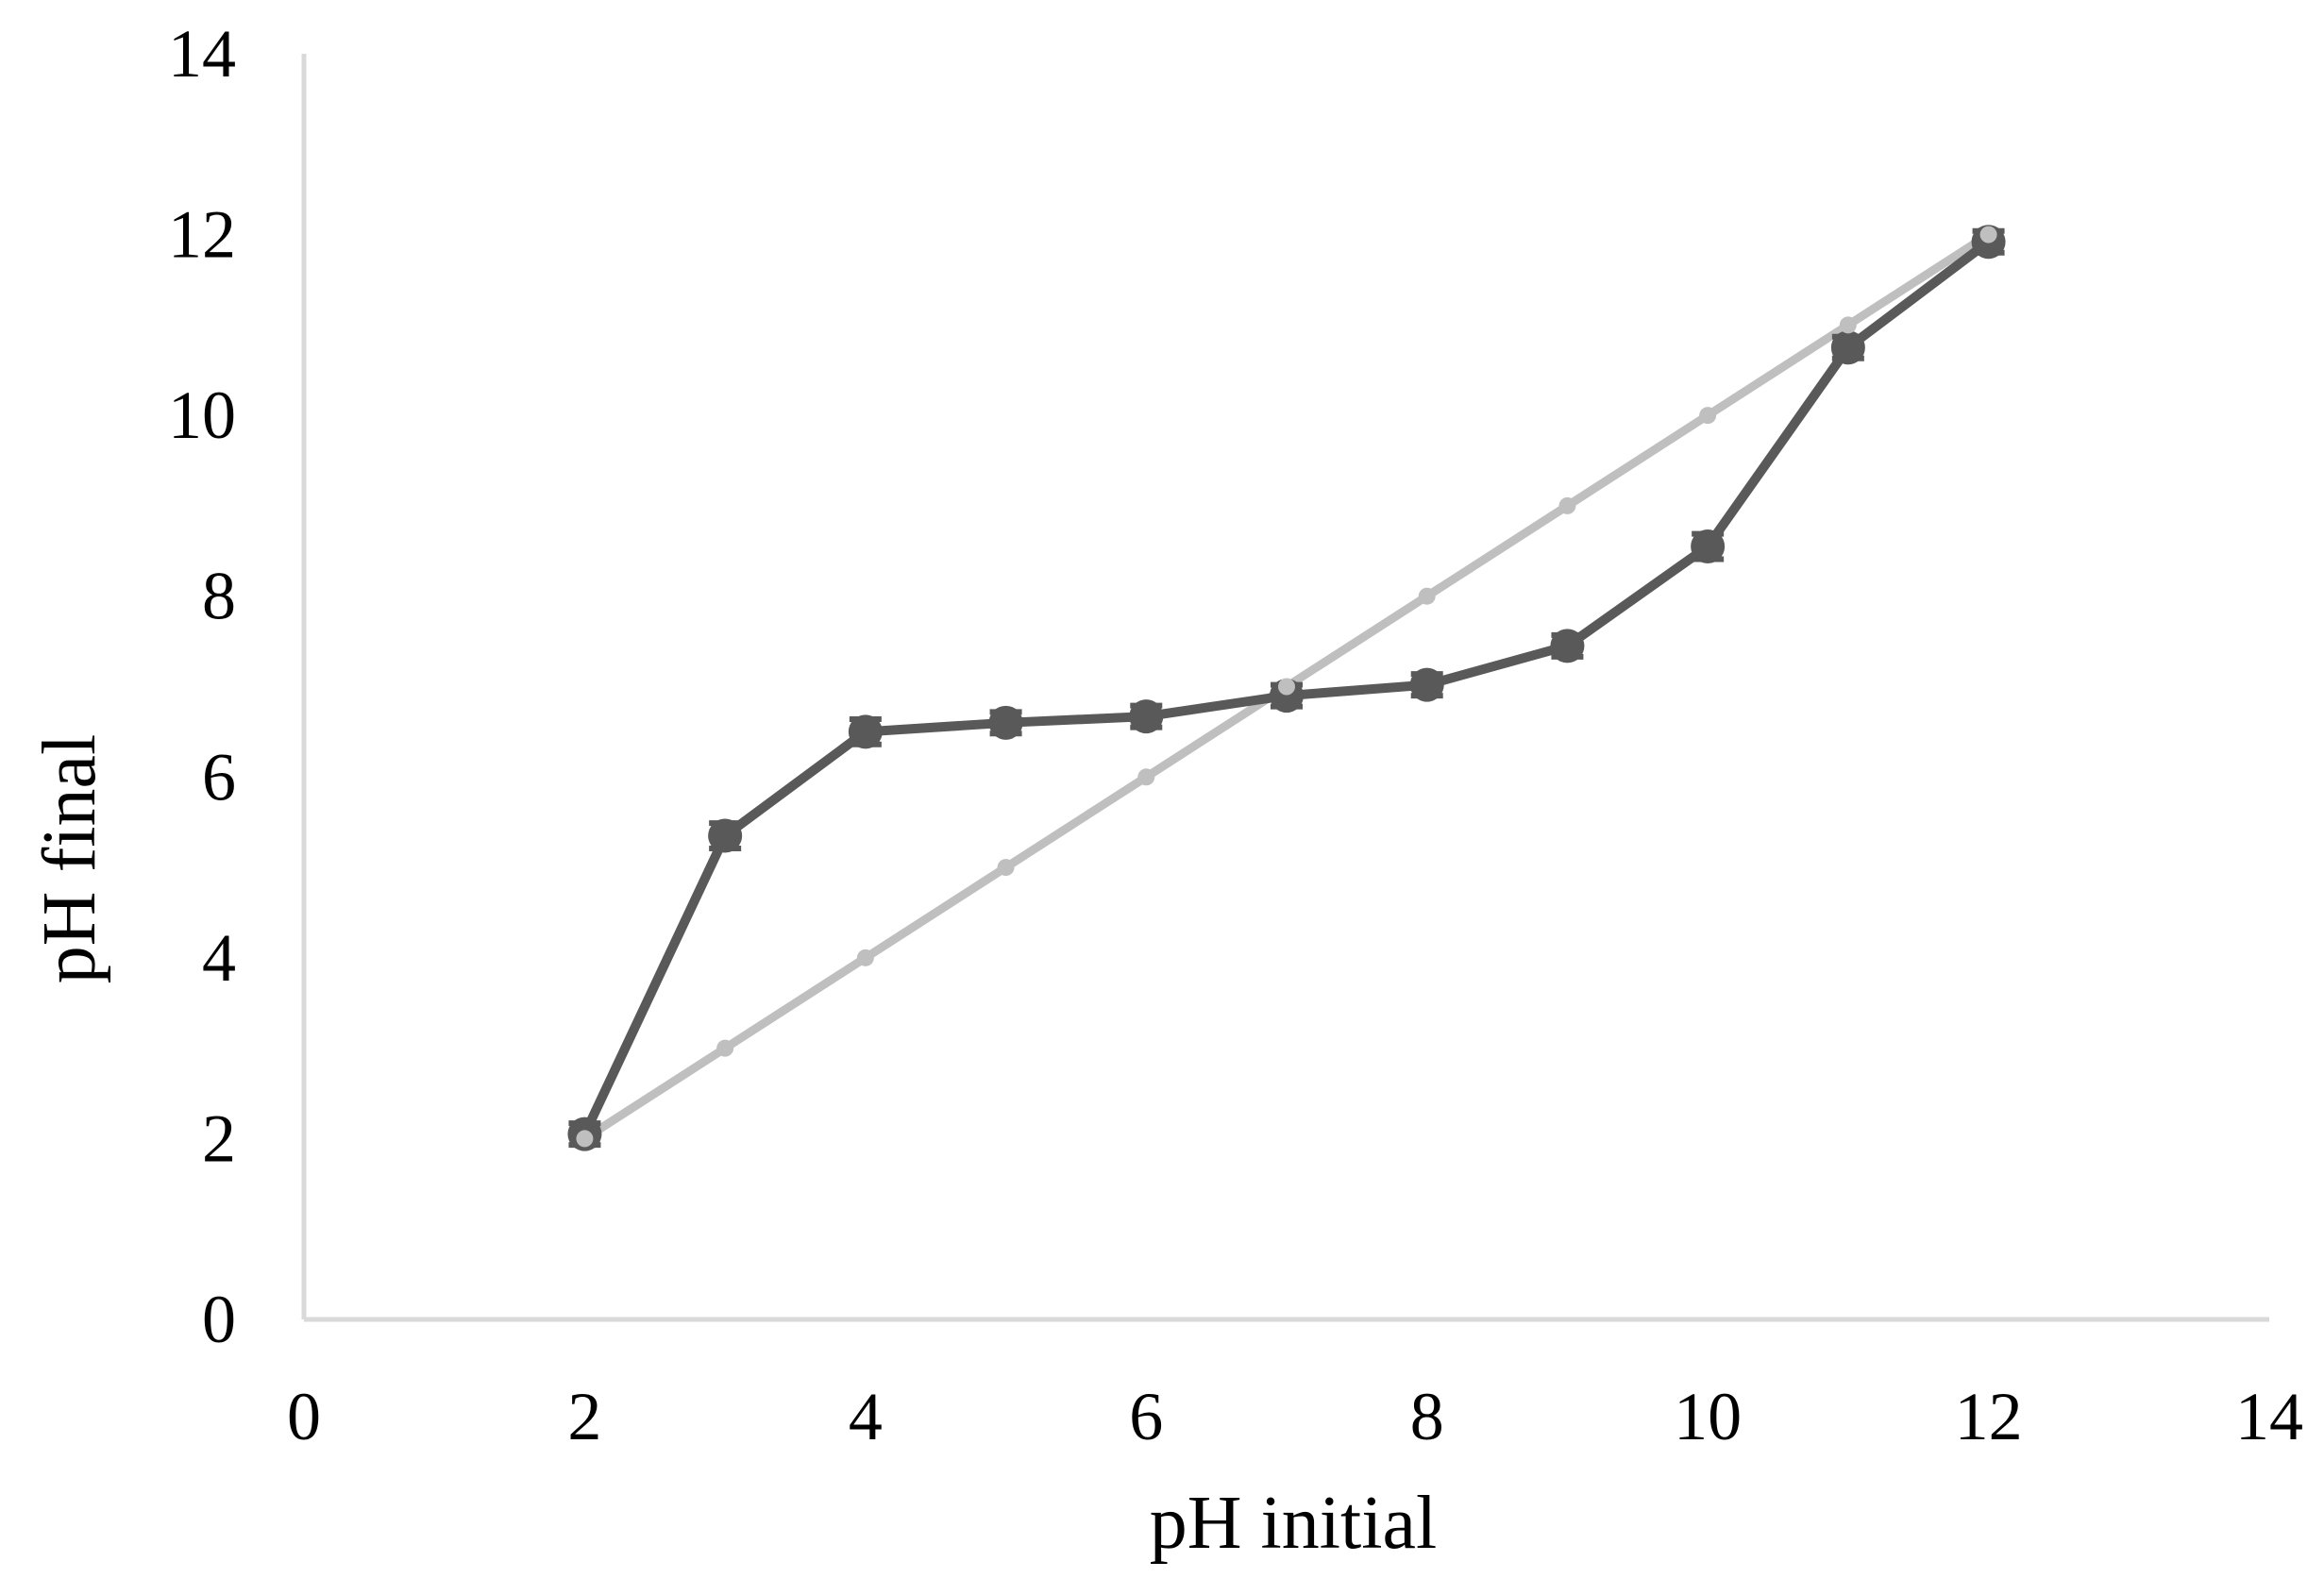 Image resolution: width=2324 pixels, height=1595 pixels. What do you see at coordinates (584, 1416) in the screenshot?
I see `x-tick-label: 2` at bounding box center [584, 1416].